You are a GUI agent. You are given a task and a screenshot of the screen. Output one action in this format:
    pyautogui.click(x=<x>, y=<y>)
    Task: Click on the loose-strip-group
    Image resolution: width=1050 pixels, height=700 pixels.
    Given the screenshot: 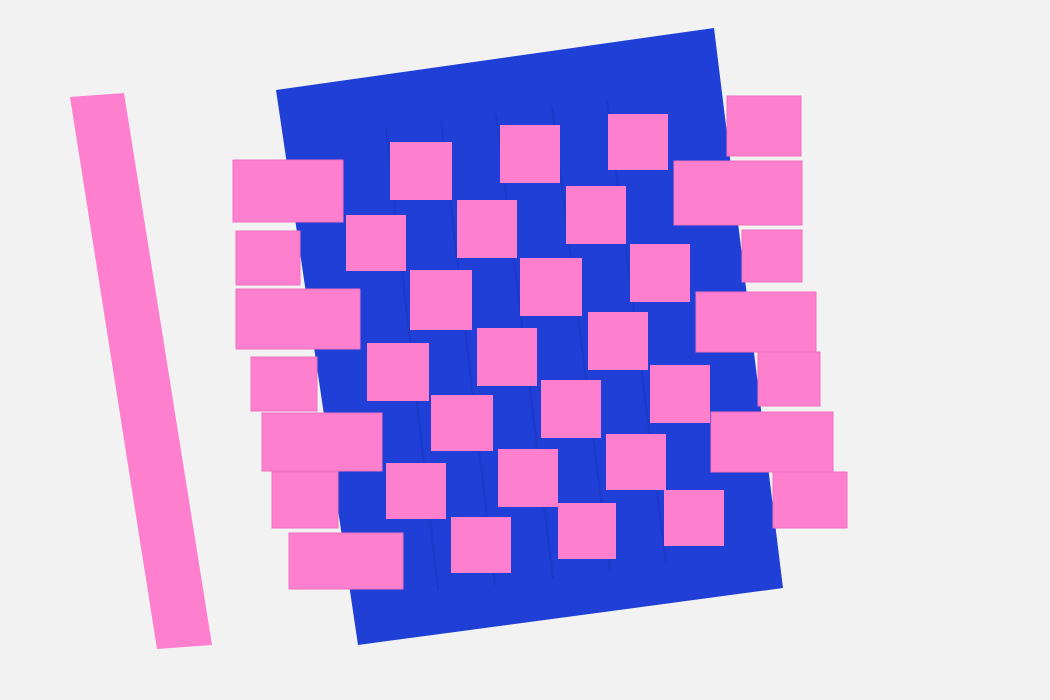 What is the action you would take?
    pyautogui.click(x=141, y=371)
    